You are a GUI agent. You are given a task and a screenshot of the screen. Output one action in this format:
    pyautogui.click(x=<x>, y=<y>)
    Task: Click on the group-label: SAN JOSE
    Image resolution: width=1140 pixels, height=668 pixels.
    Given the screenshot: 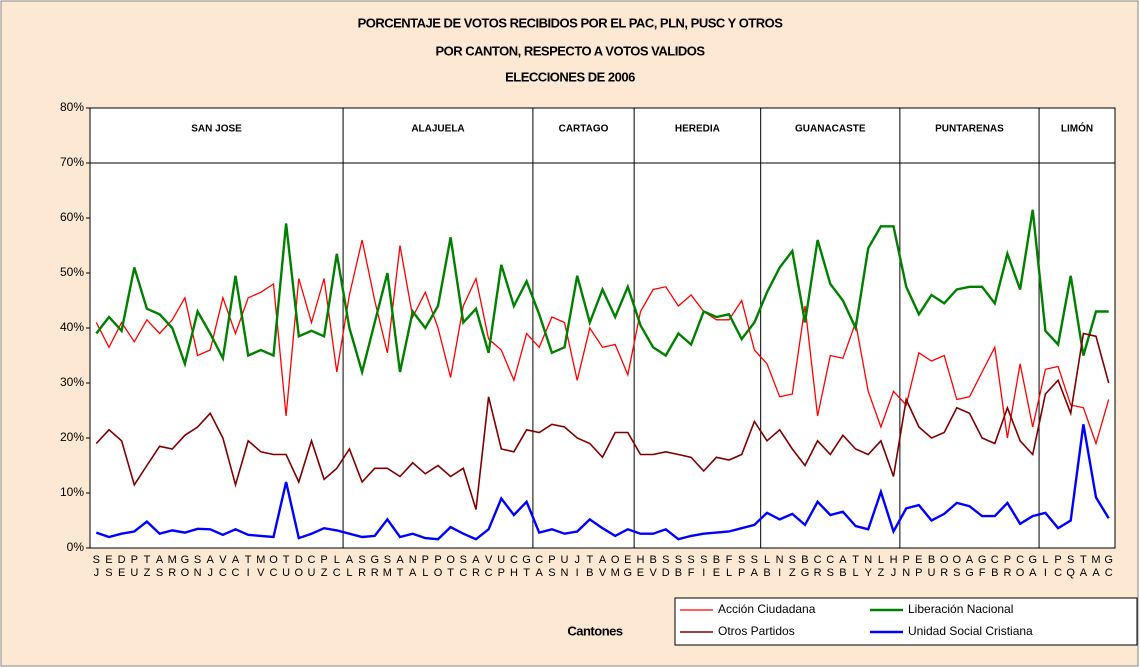 What is the action you would take?
    pyautogui.click(x=216, y=129)
    